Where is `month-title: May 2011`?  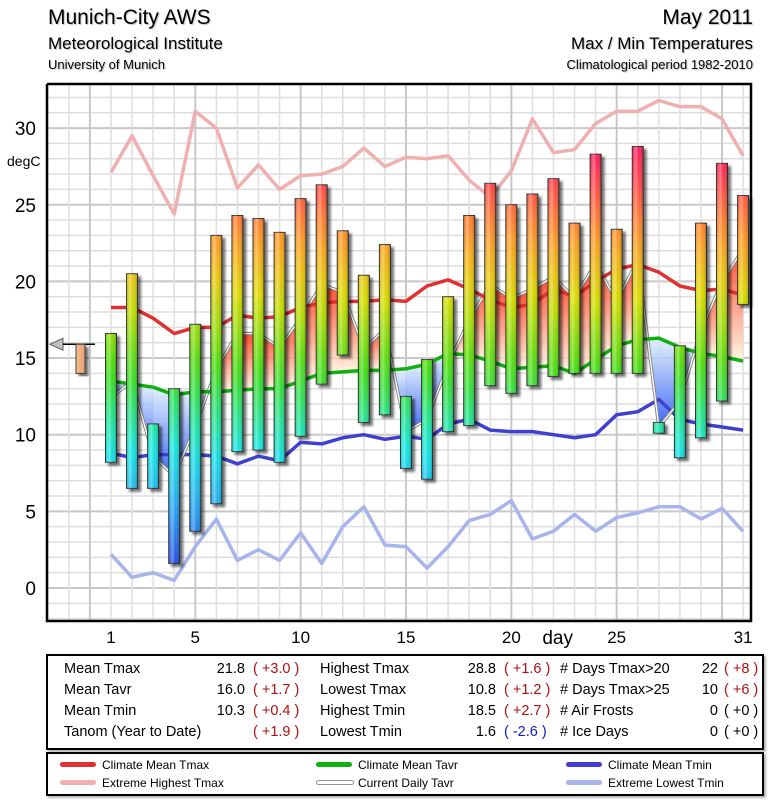
month-title: May 2011 is located at coordinates (707, 17).